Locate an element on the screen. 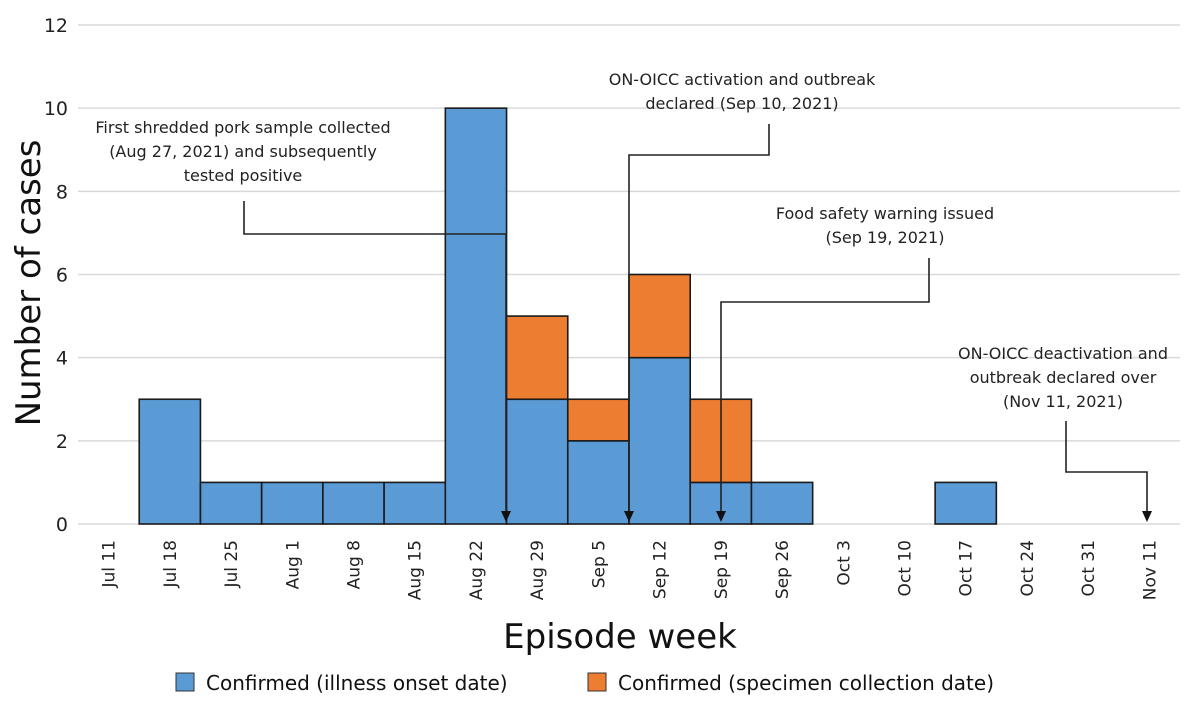 This screenshot has height=708, width=1200. annotation-text: First shredded pork sample collected is located at coordinates (242, 127).